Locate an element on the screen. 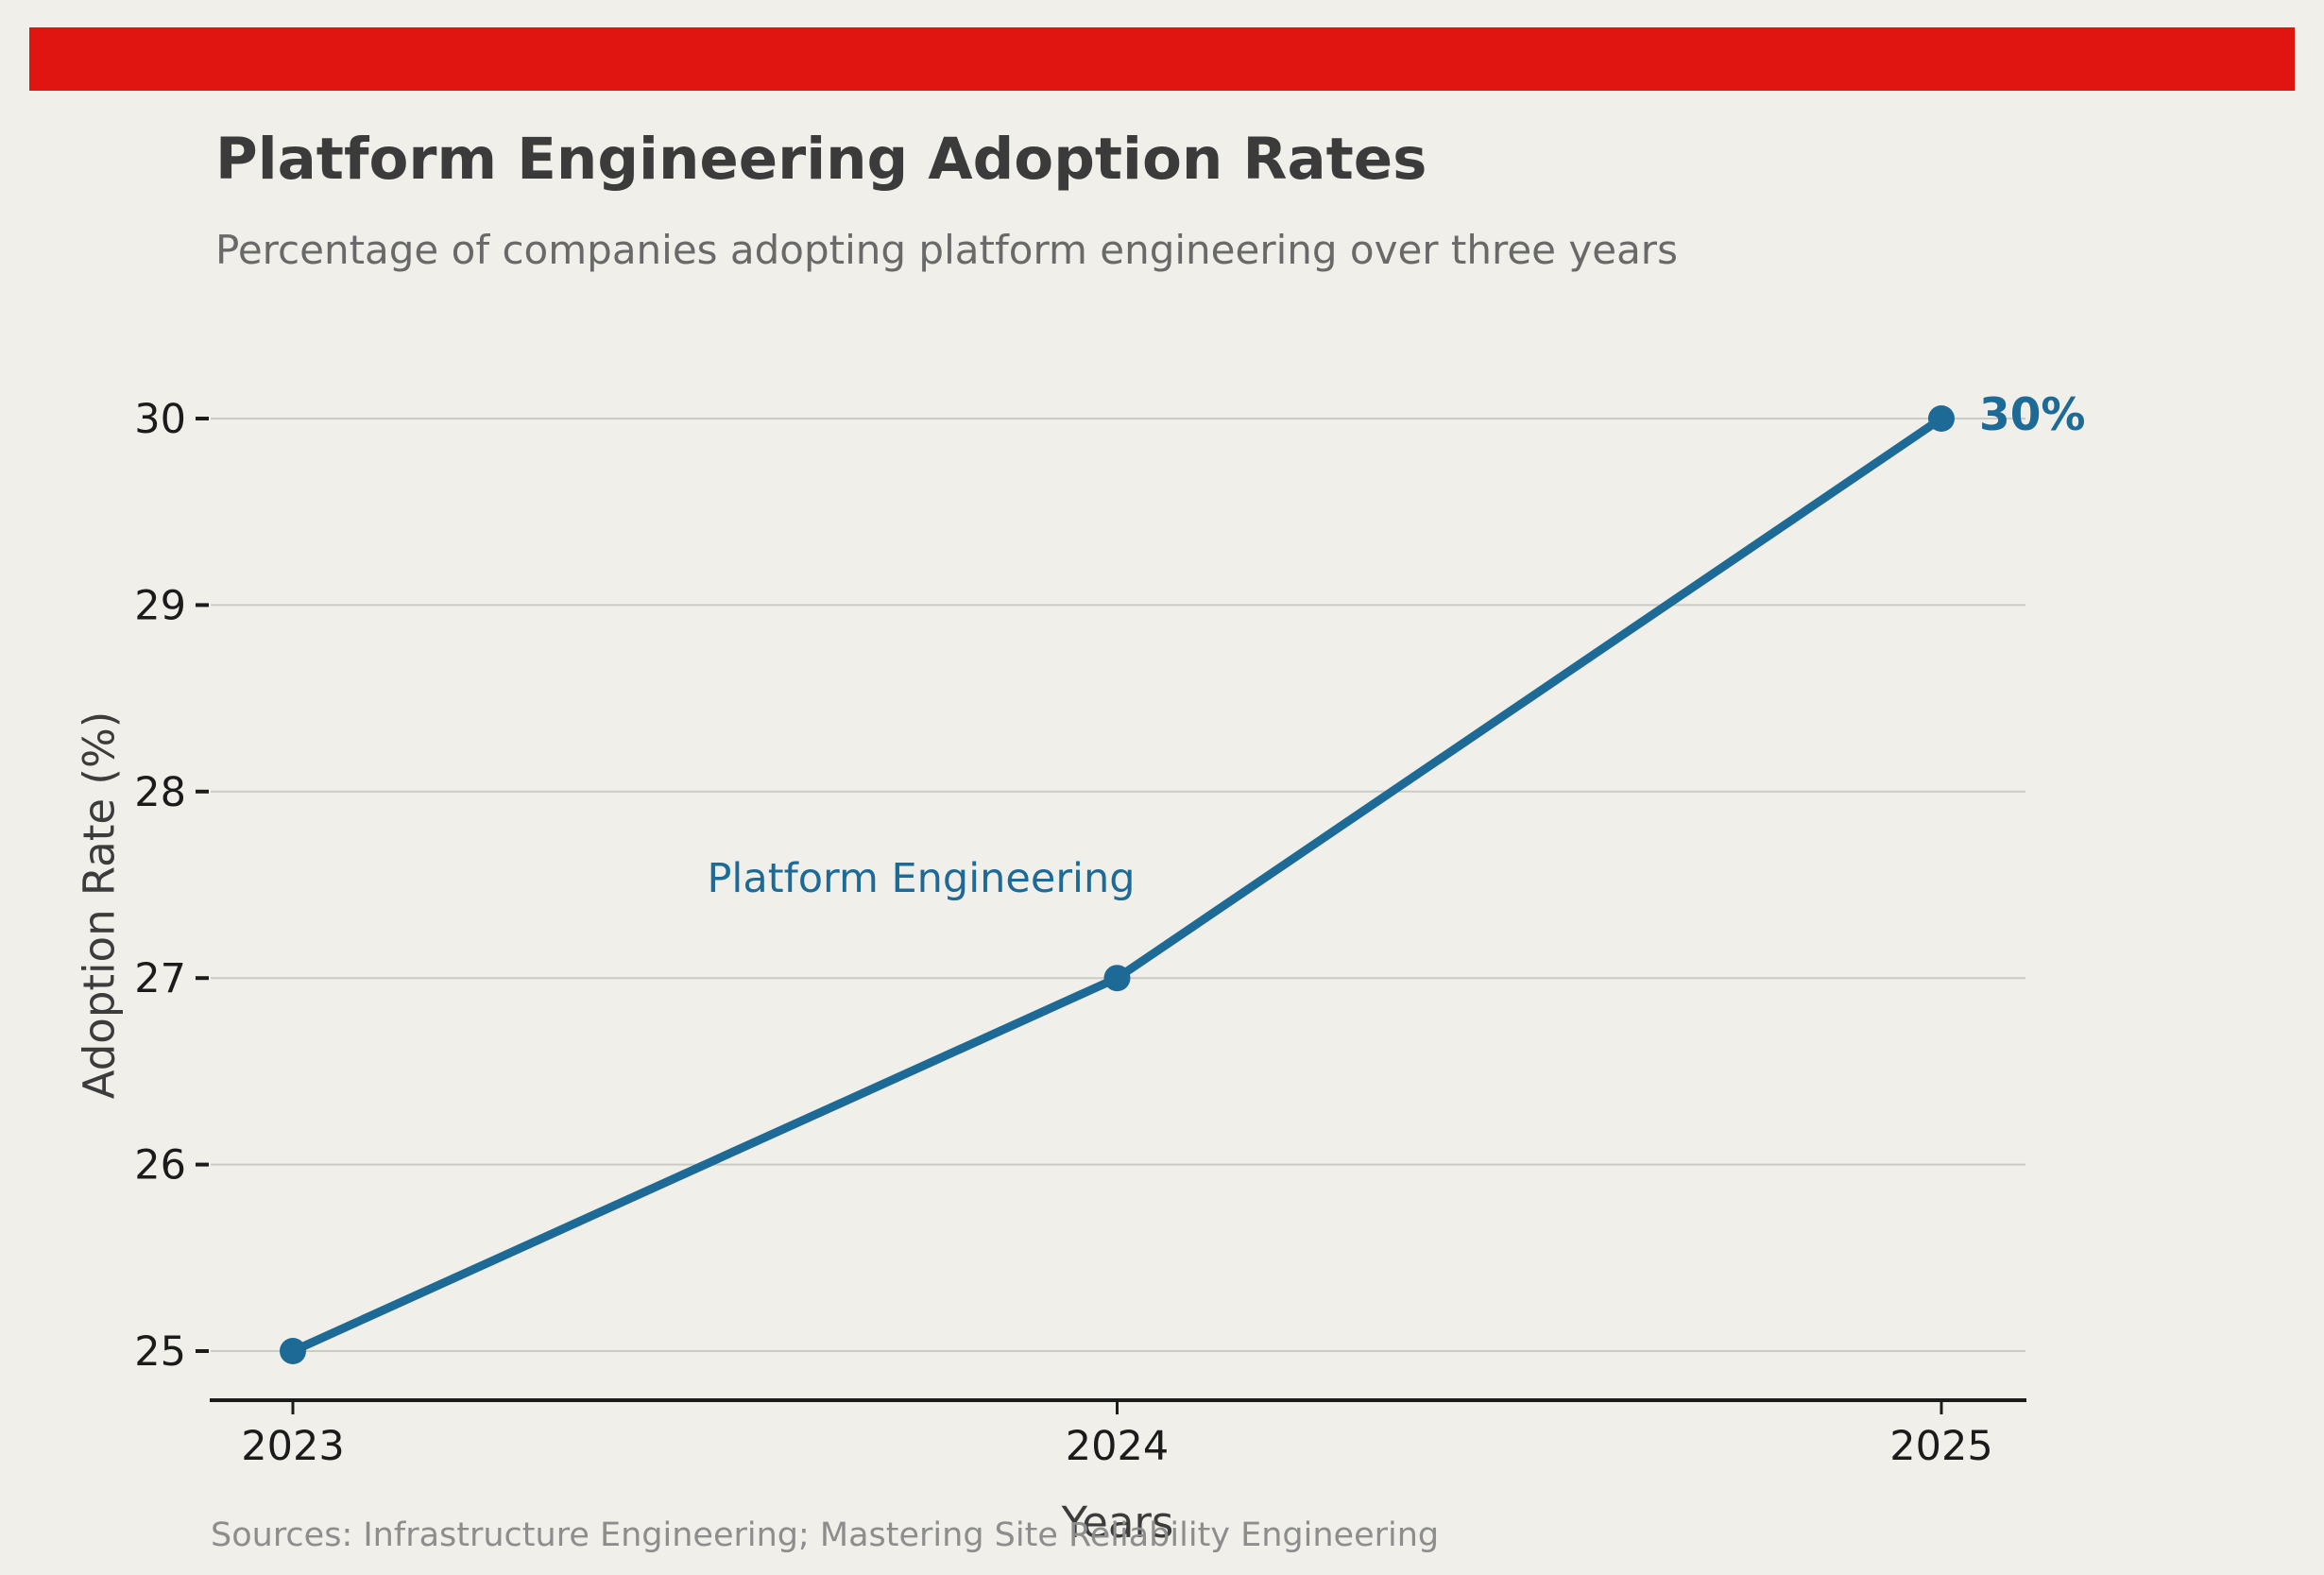  x-tick-label: 2024 is located at coordinates (1117, 1446).